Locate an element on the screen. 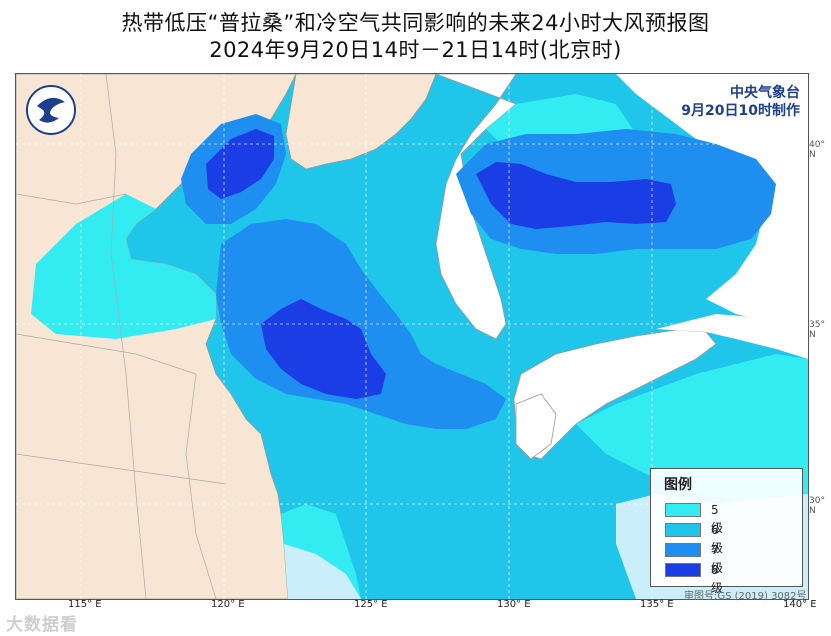 This screenshot has height=636, width=831. lon-tick-140: 140° E is located at coordinates (800, 604).